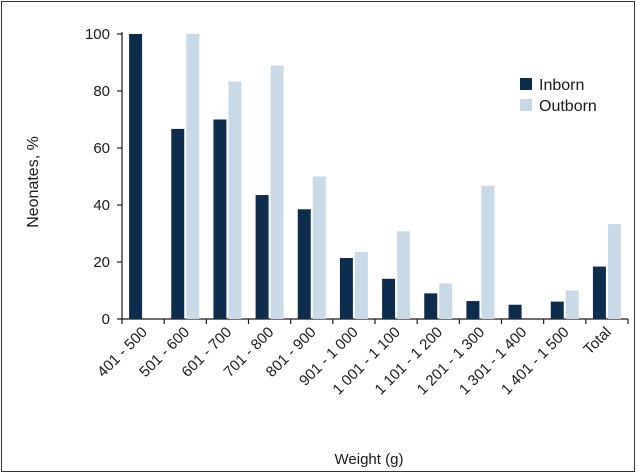 The height and width of the screenshot is (476, 638). Describe the element at coordinates (597, 341) in the screenshot. I see `x-tick-label: Total` at that location.